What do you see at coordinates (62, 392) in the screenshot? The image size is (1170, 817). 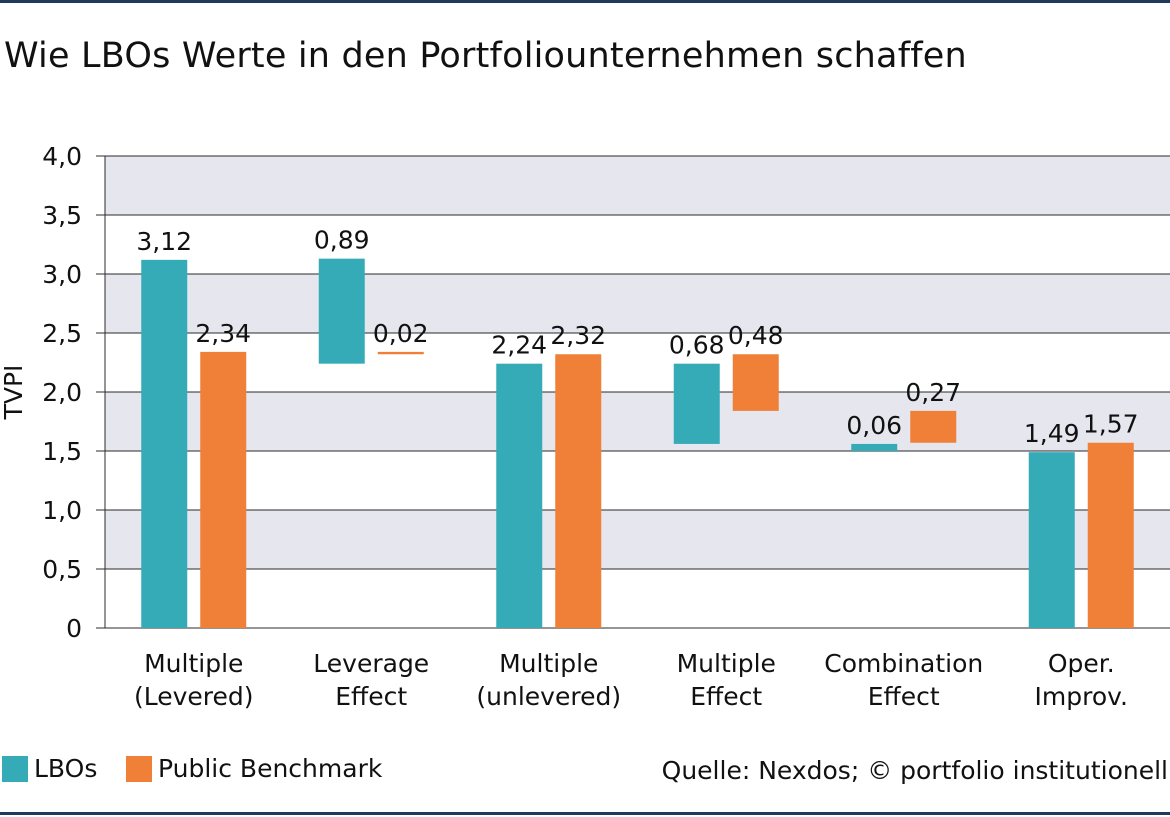 I see `y-tick-label: 2,0` at bounding box center [62, 392].